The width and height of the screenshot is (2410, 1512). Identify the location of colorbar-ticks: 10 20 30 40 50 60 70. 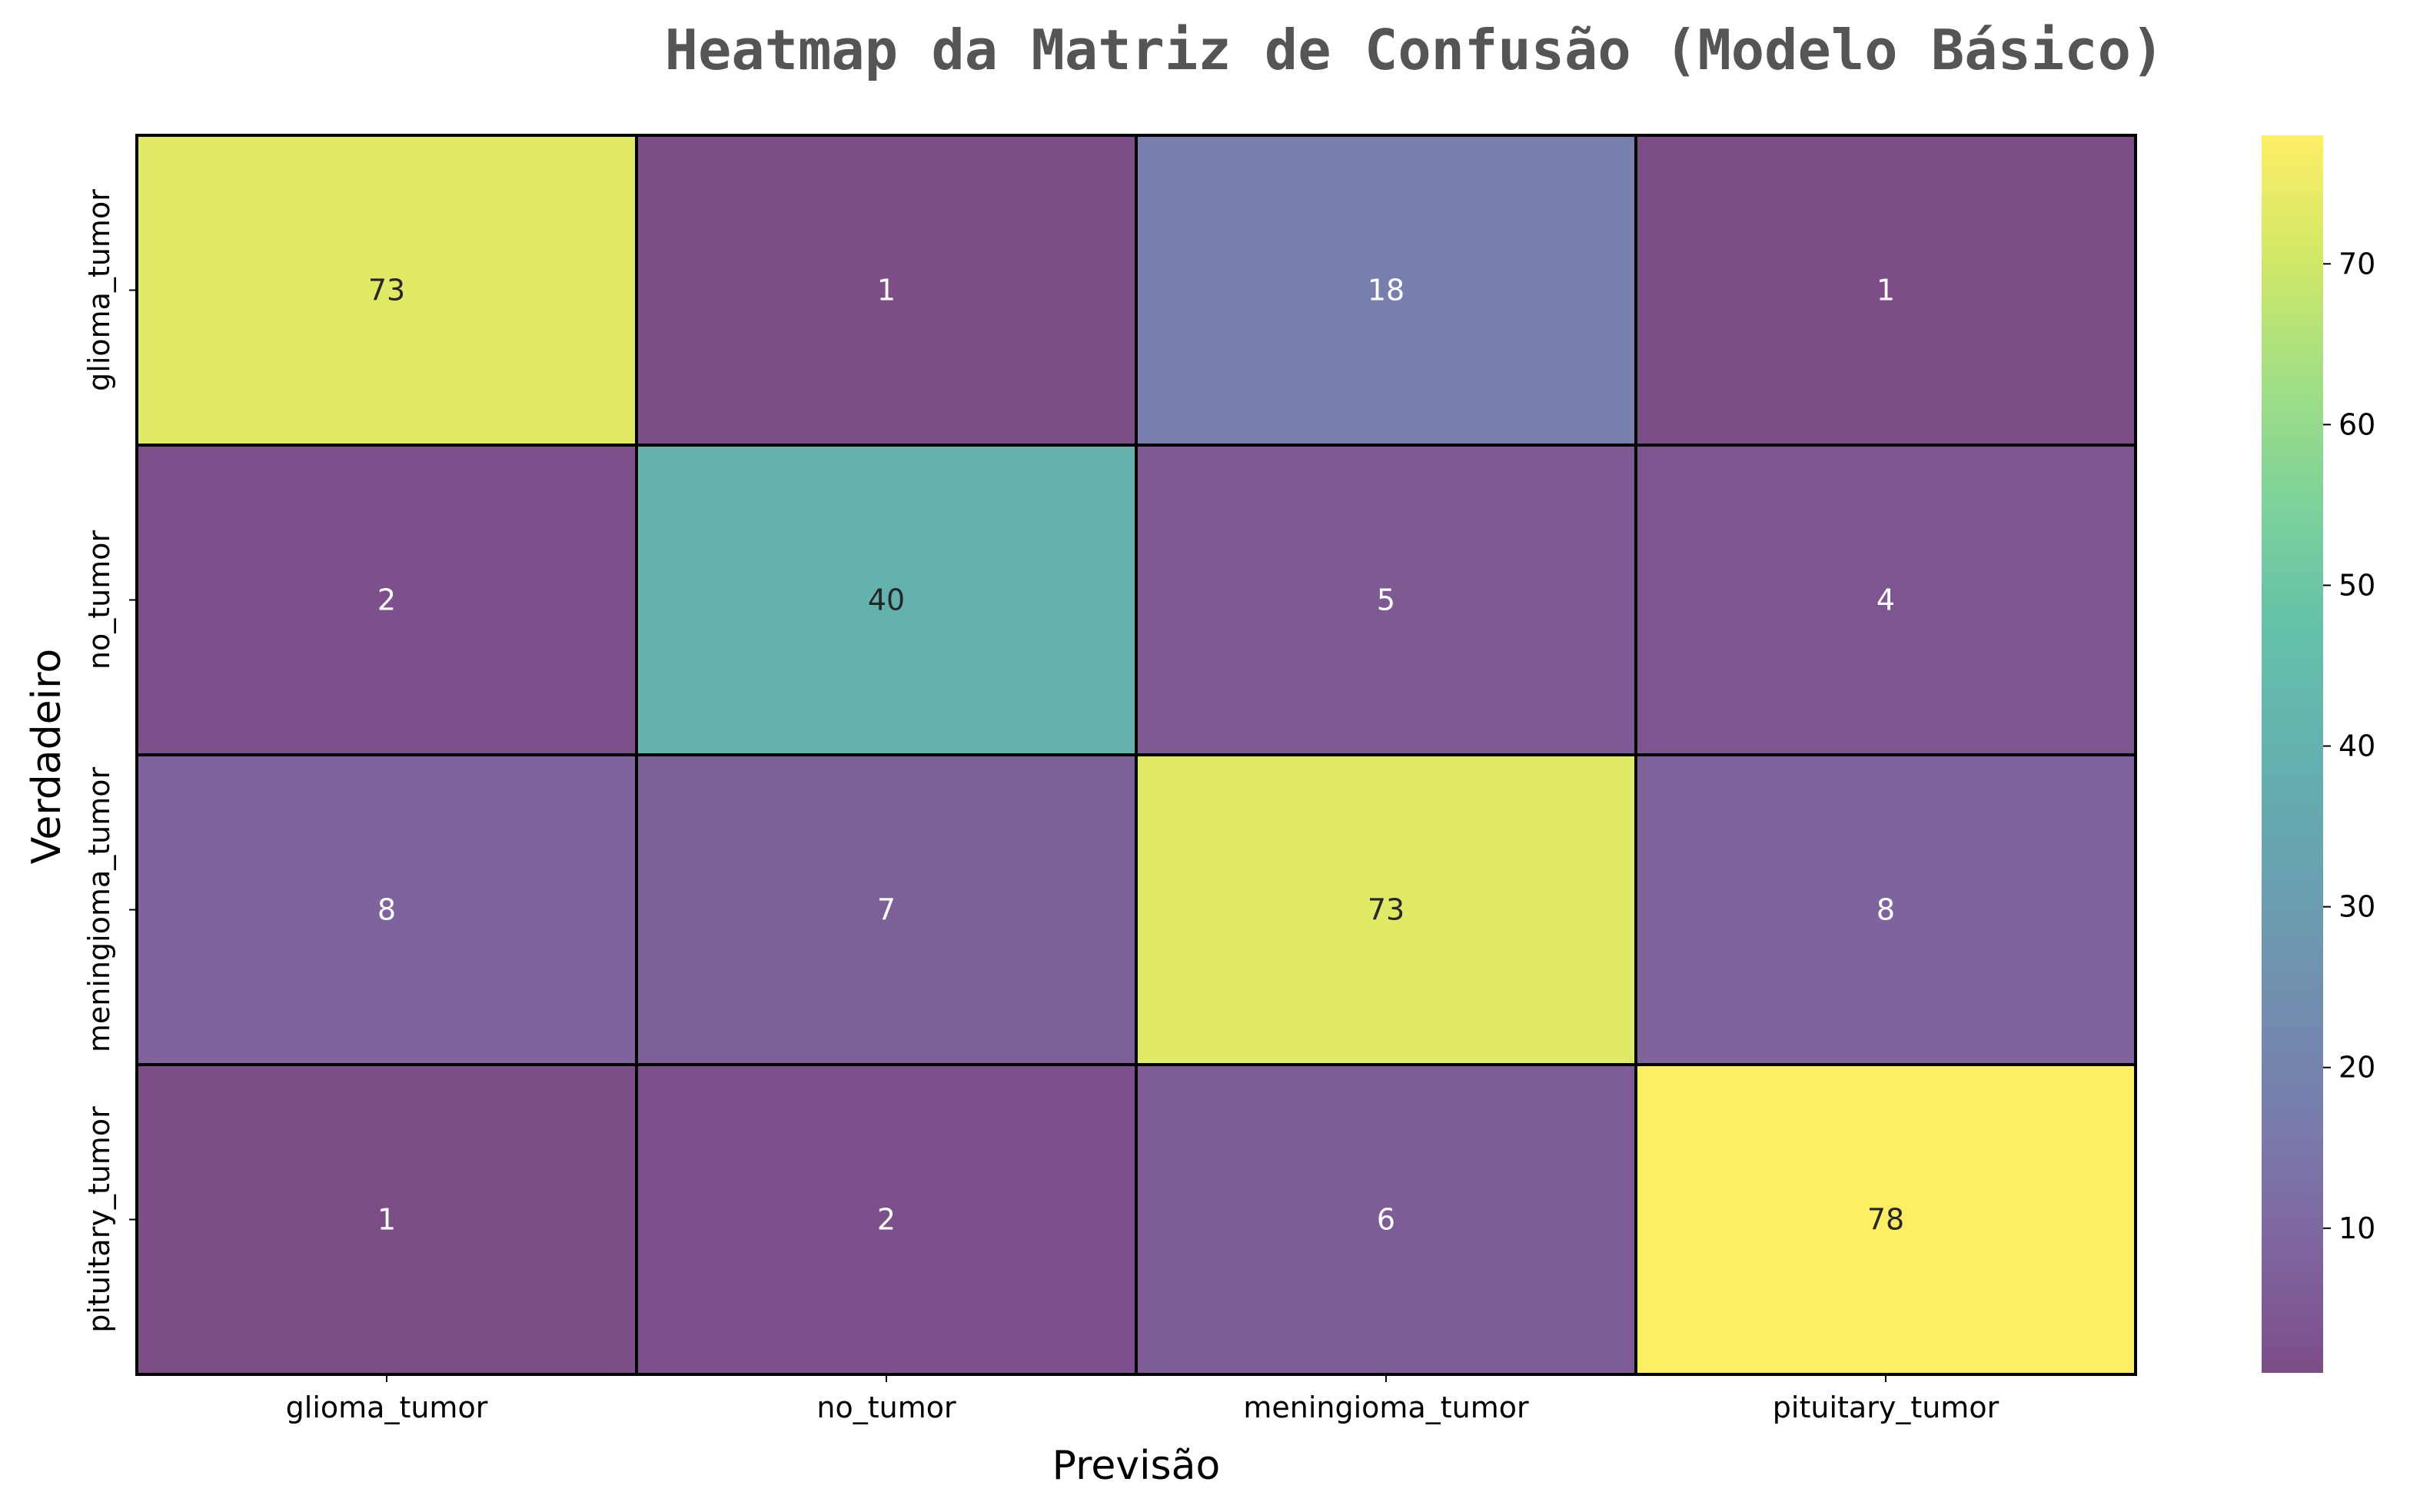
(2349, 746).